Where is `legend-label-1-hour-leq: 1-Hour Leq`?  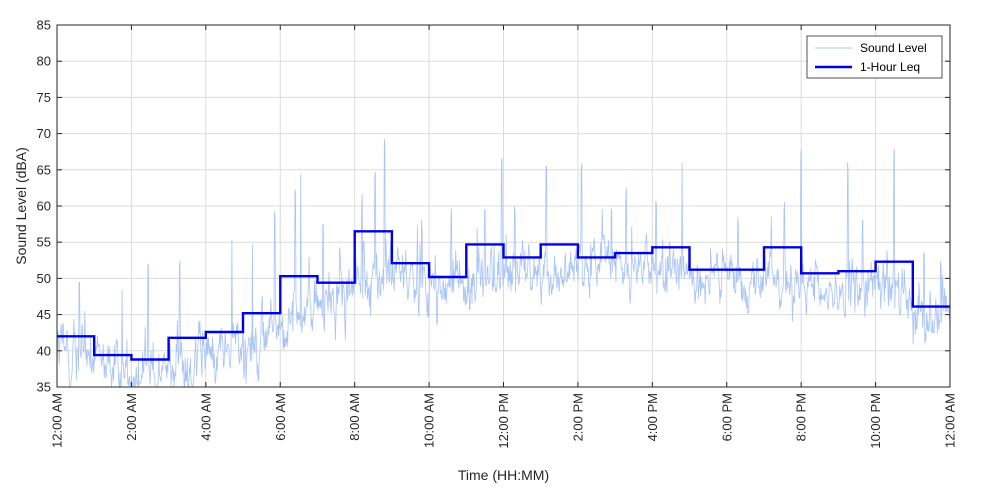
legend-label-1-hour-leq: 1-Hour Leq is located at coordinates (890, 67).